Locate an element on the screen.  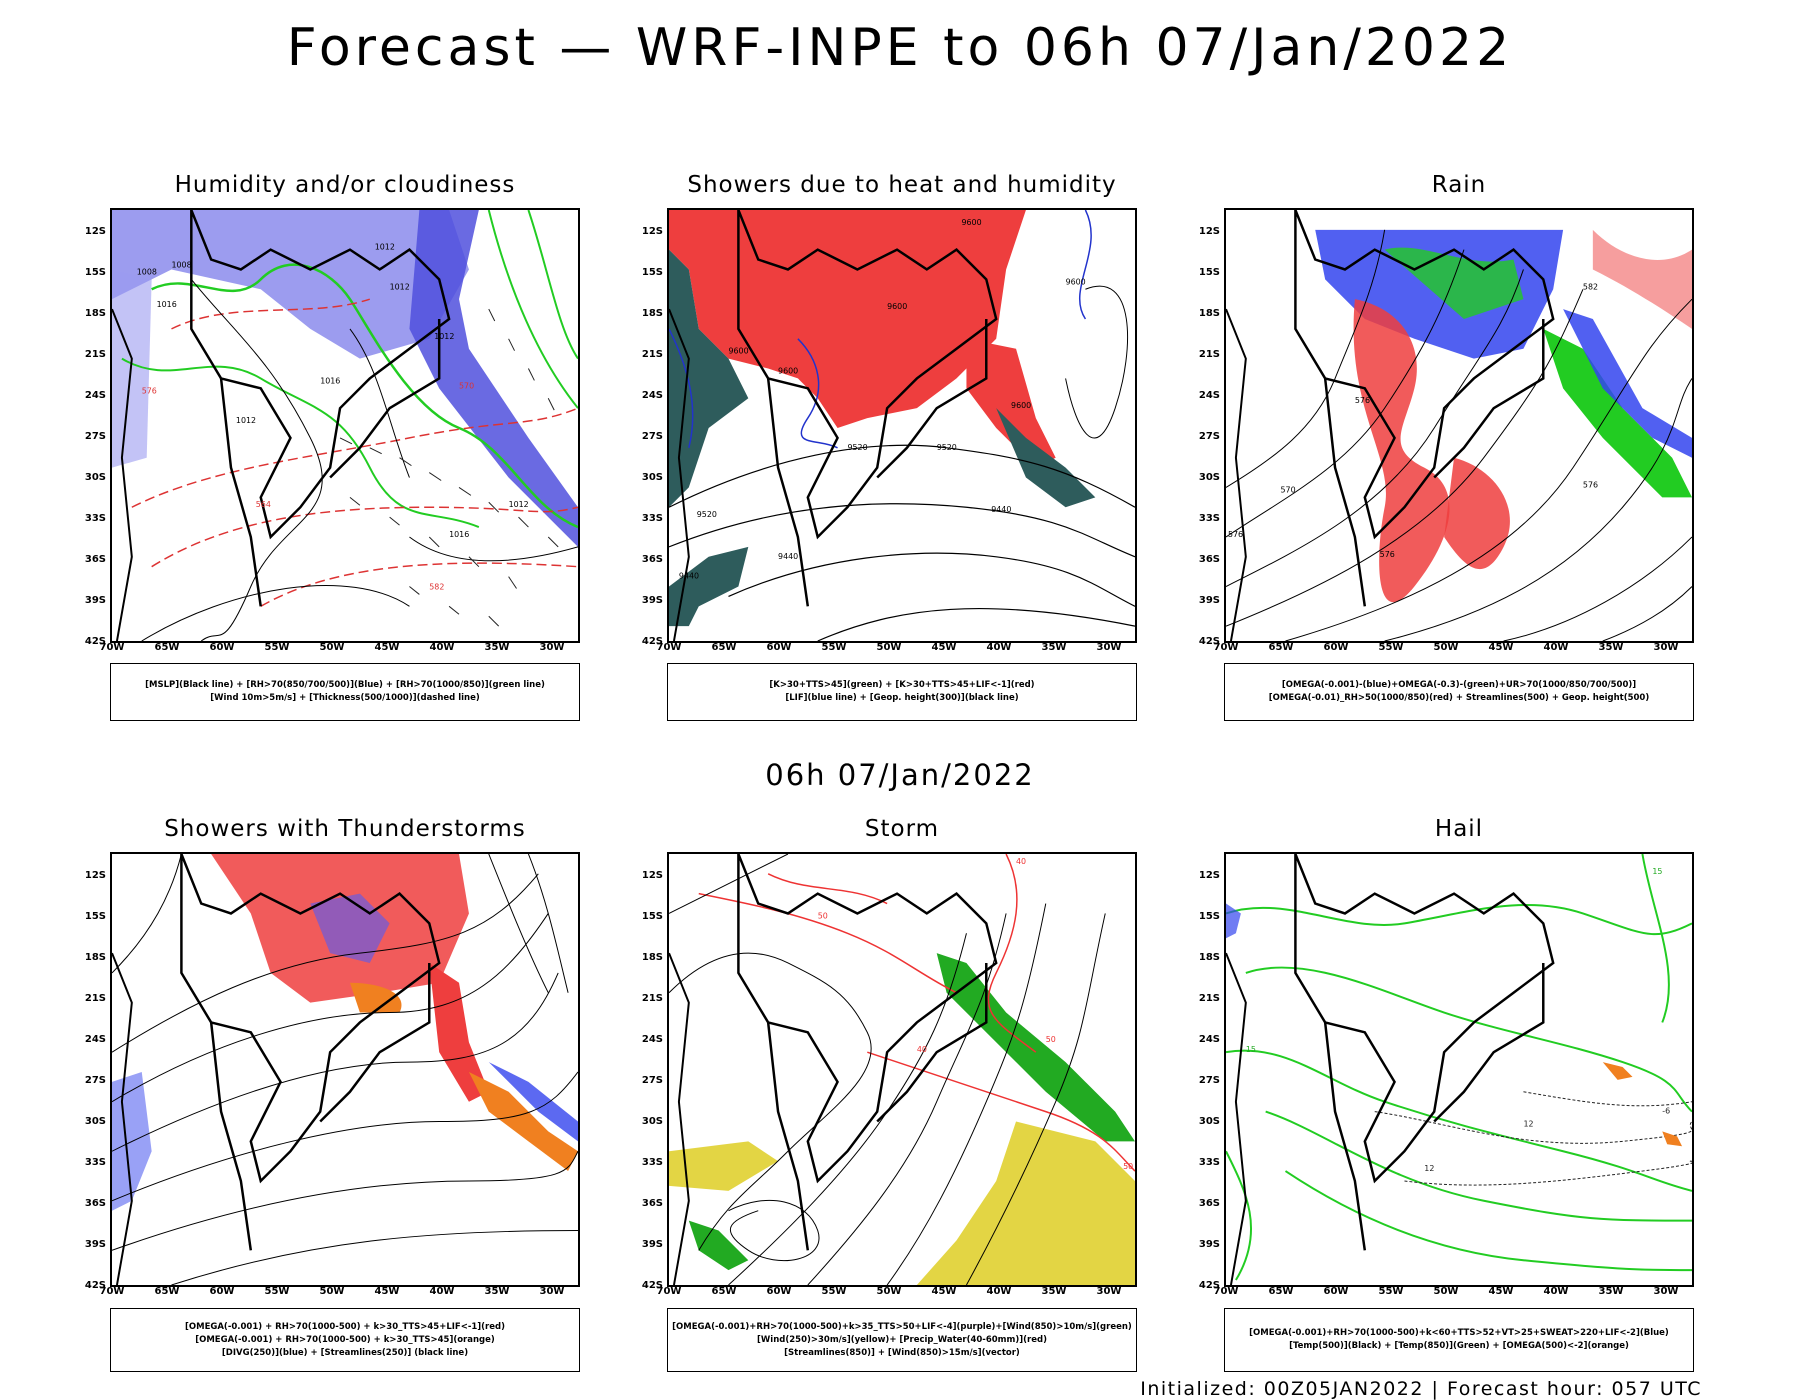
label: 570 is located at coordinates (466, 385).